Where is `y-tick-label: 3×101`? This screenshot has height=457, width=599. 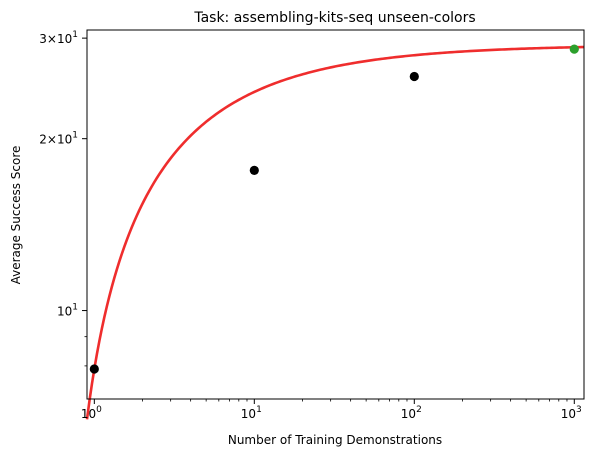 y-tick-label: 3×101 is located at coordinates (58, 38).